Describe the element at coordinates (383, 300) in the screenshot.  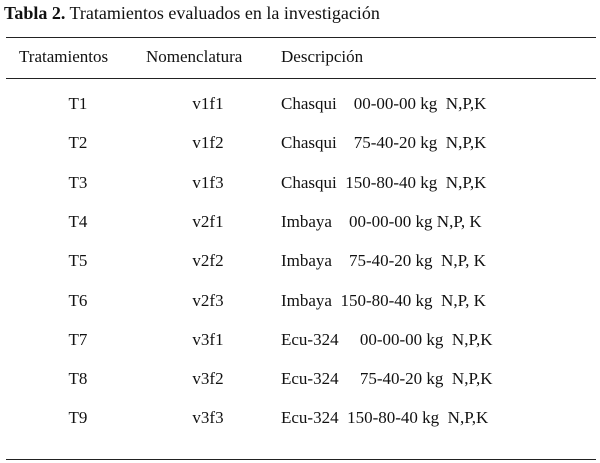
I see `description-cell: Imbaya 150-80-40 kg N,P, K` at that location.